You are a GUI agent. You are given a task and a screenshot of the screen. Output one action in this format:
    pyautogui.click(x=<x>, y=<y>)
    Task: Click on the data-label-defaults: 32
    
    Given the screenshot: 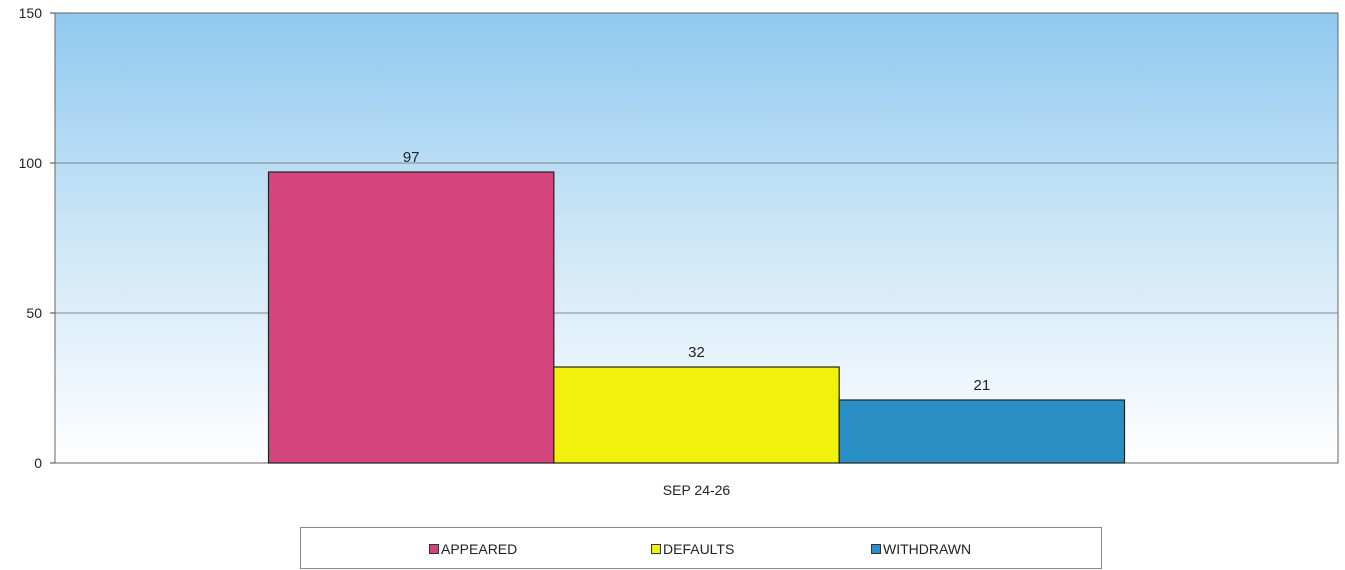 What is the action you would take?
    pyautogui.click(x=696, y=352)
    